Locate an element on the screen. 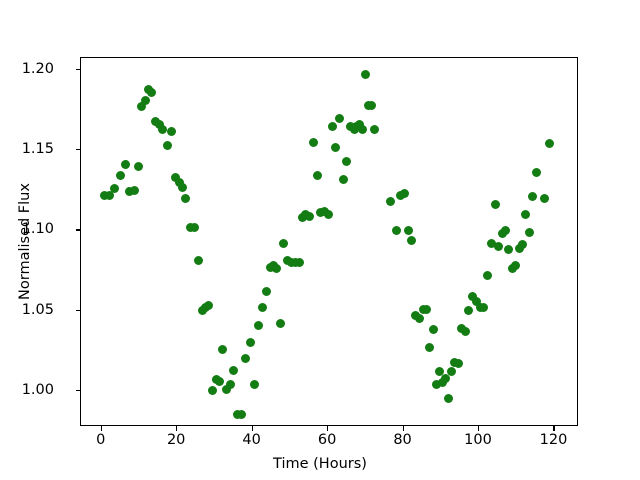  x-tick-label: 120 is located at coordinates (553, 440).